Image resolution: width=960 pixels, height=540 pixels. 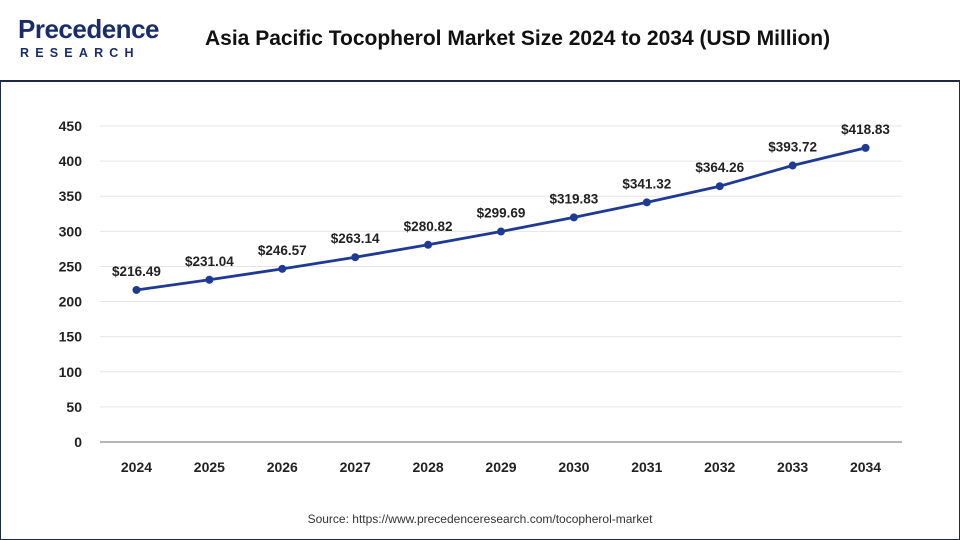 I want to click on y-tick-label: 400, so click(x=71, y=161).